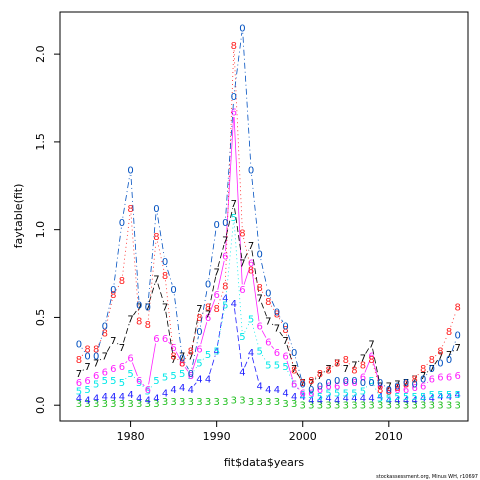 Image resolution: width=480 pixels, height=480 pixels. I want to click on x-axis: 1980 1990 2000 2010, so click(260, 432).